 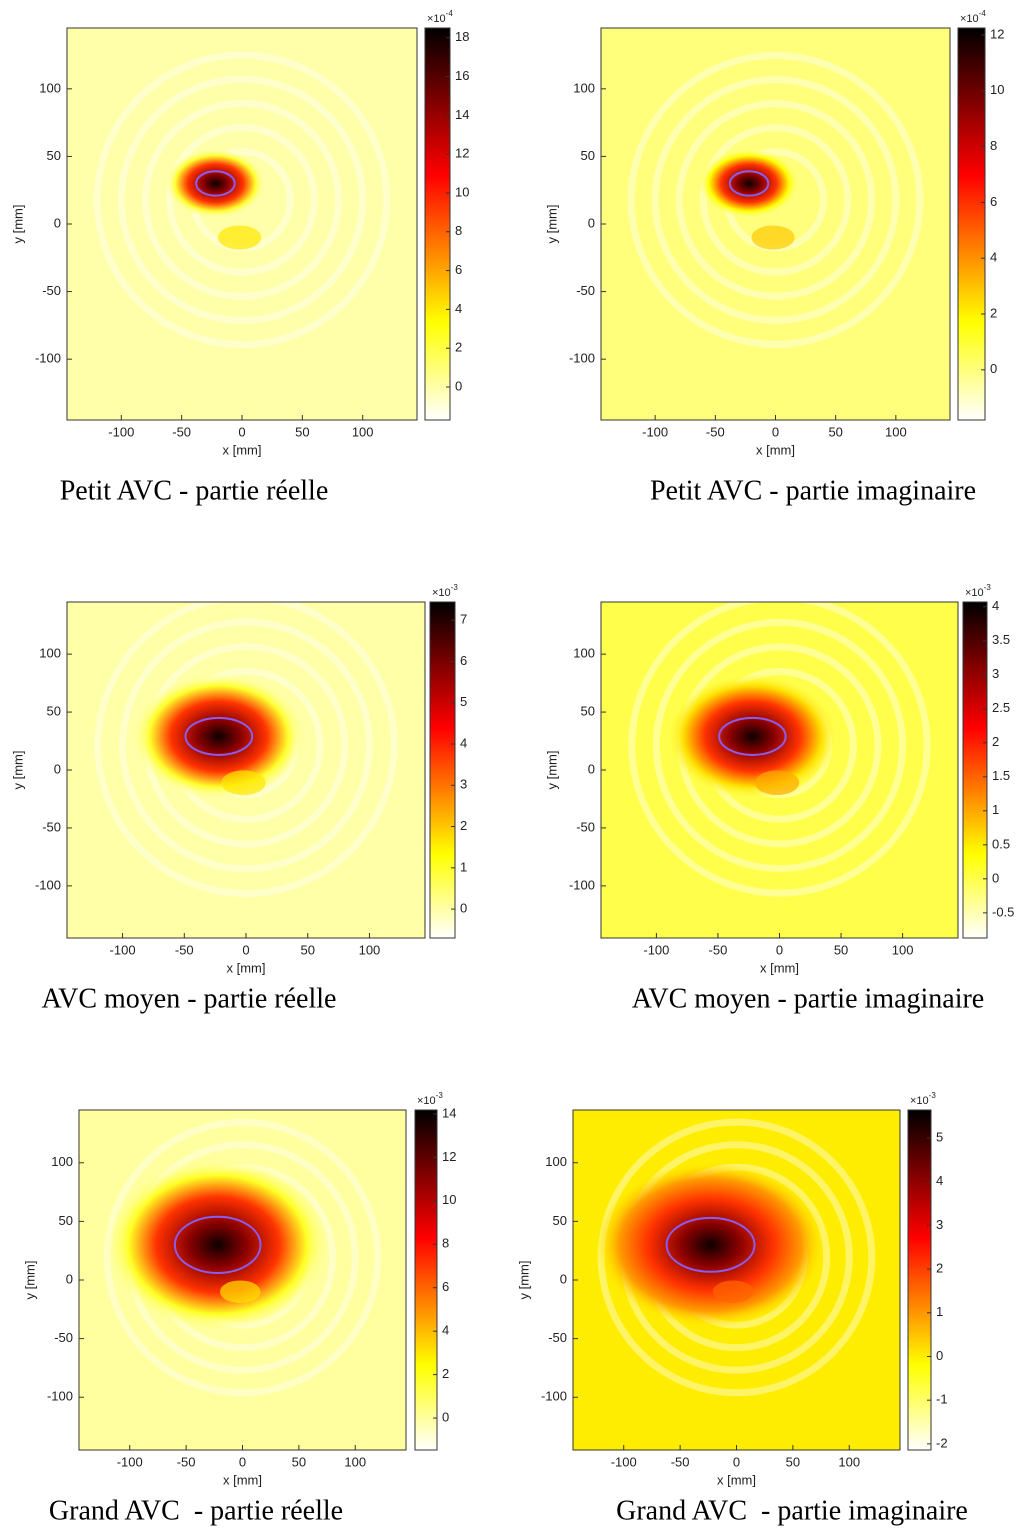 I want to click on colorbar-tick-label: 8, so click(x=445, y=1243).